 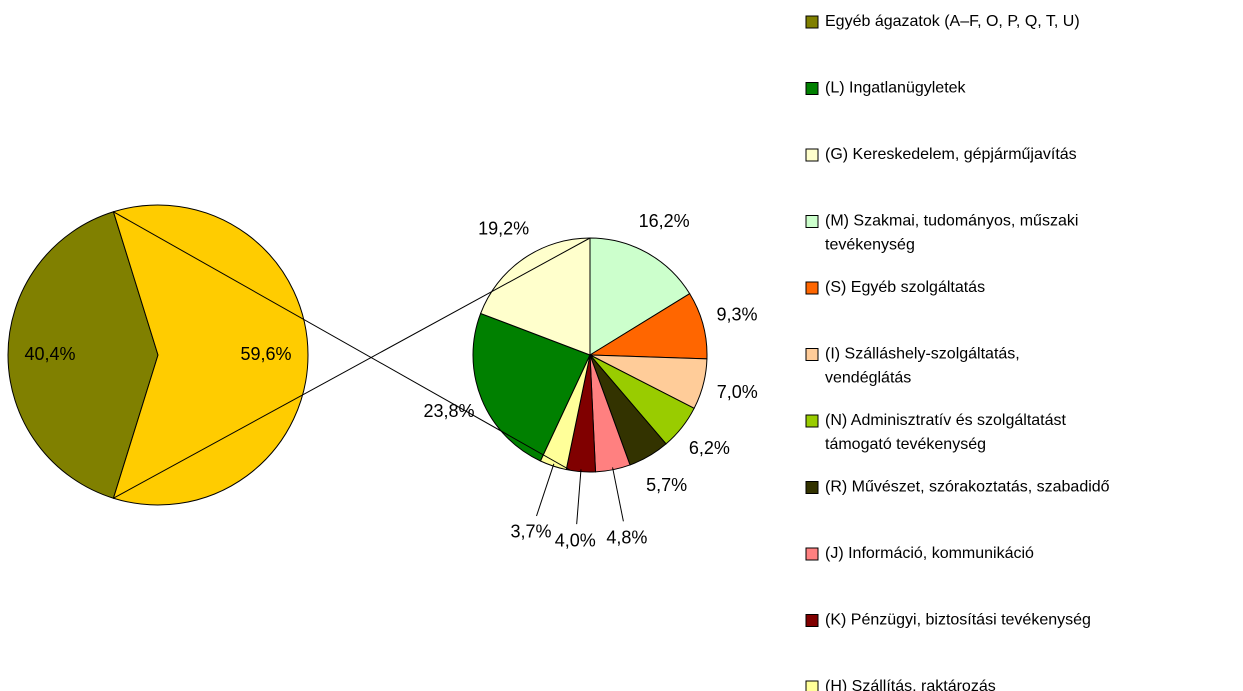 I want to click on data-label: 4,8%, so click(x=626, y=537).